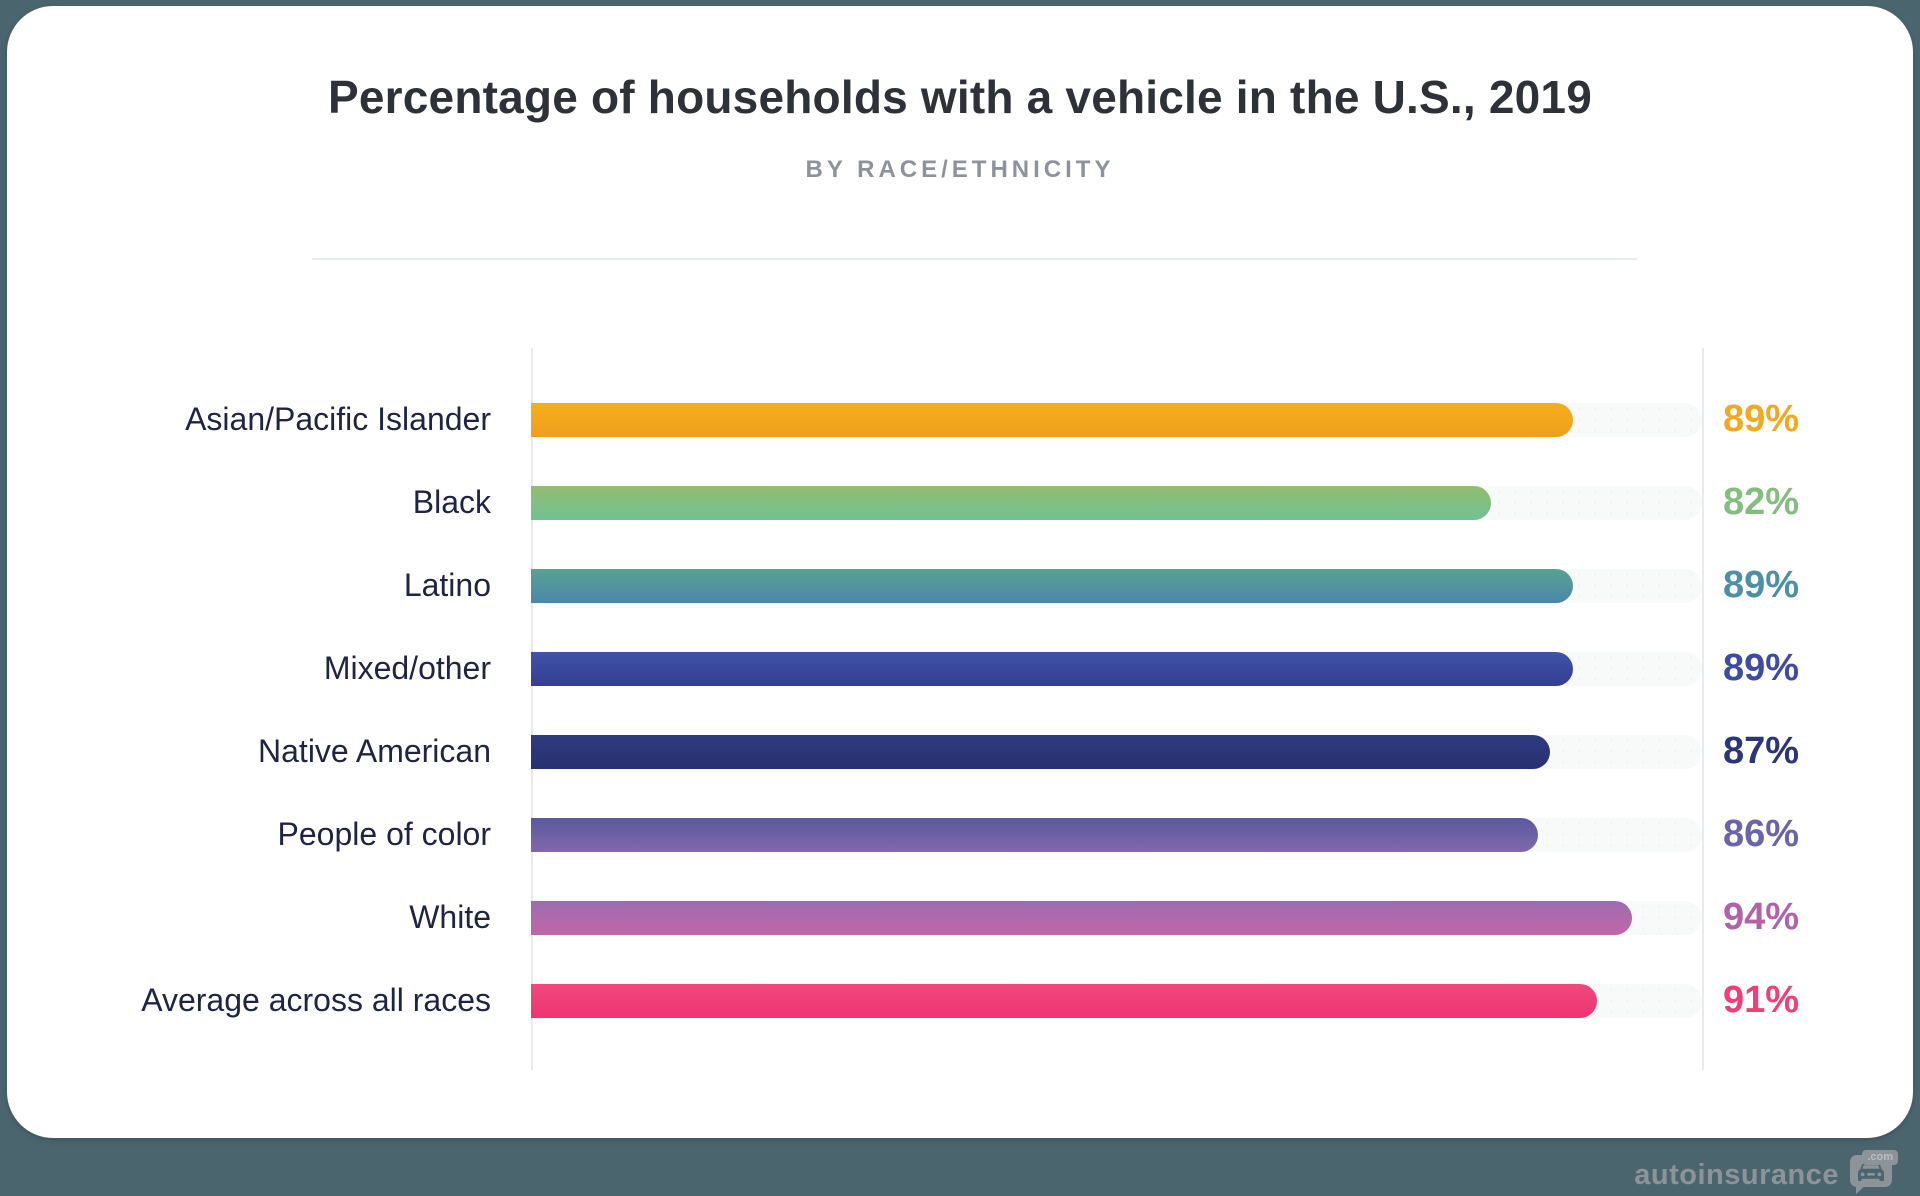 Image resolution: width=1920 pixels, height=1196 pixels. I want to click on right-axis-line, so click(1703, 709).